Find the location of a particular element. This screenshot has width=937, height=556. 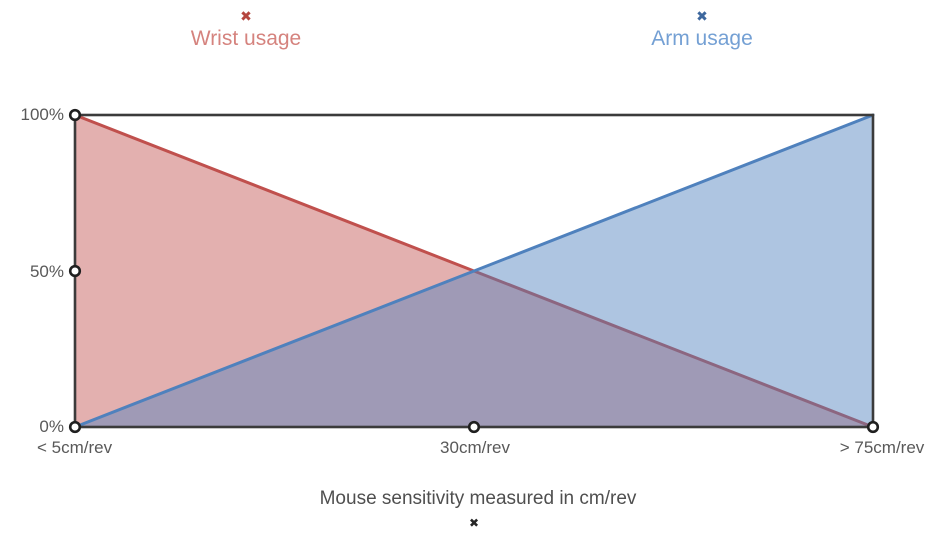

arm-x-marker-icon: ✖ is located at coordinates (702, 17).